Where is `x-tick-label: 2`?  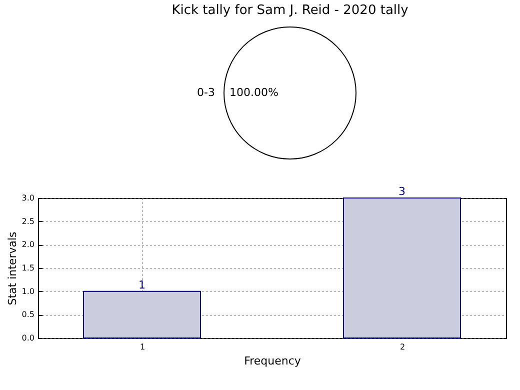 x-tick-label: 2 is located at coordinates (403, 347).